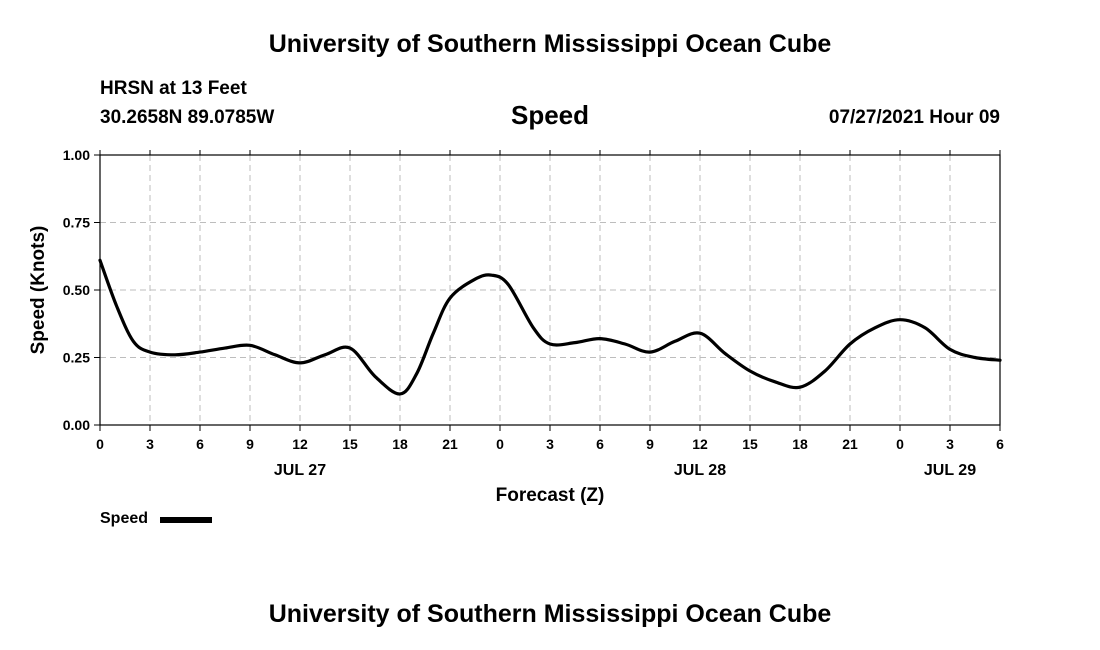 This screenshot has height=650, width=1100. I want to click on y-axis-title: Speed (Knots), so click(38, 290).